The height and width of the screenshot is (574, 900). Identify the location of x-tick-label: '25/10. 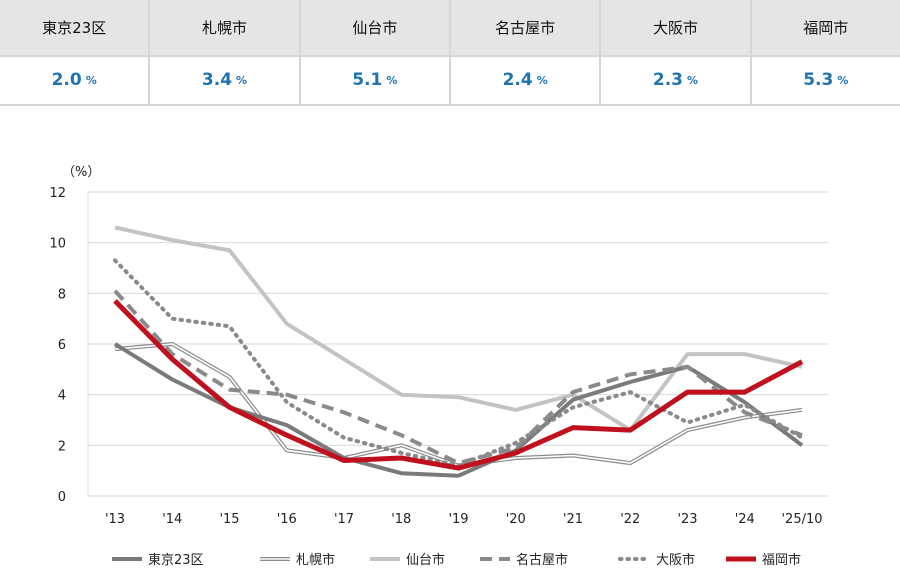
(801, 519).